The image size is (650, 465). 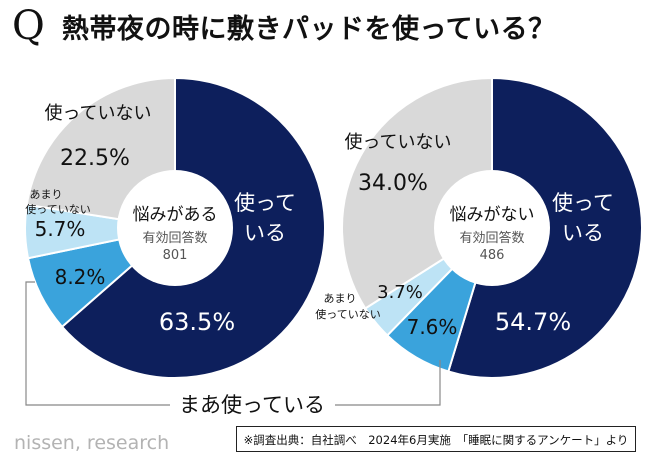 I want to click on donut-1-rarely-value: 5.7%, so click(x=60, y=229).